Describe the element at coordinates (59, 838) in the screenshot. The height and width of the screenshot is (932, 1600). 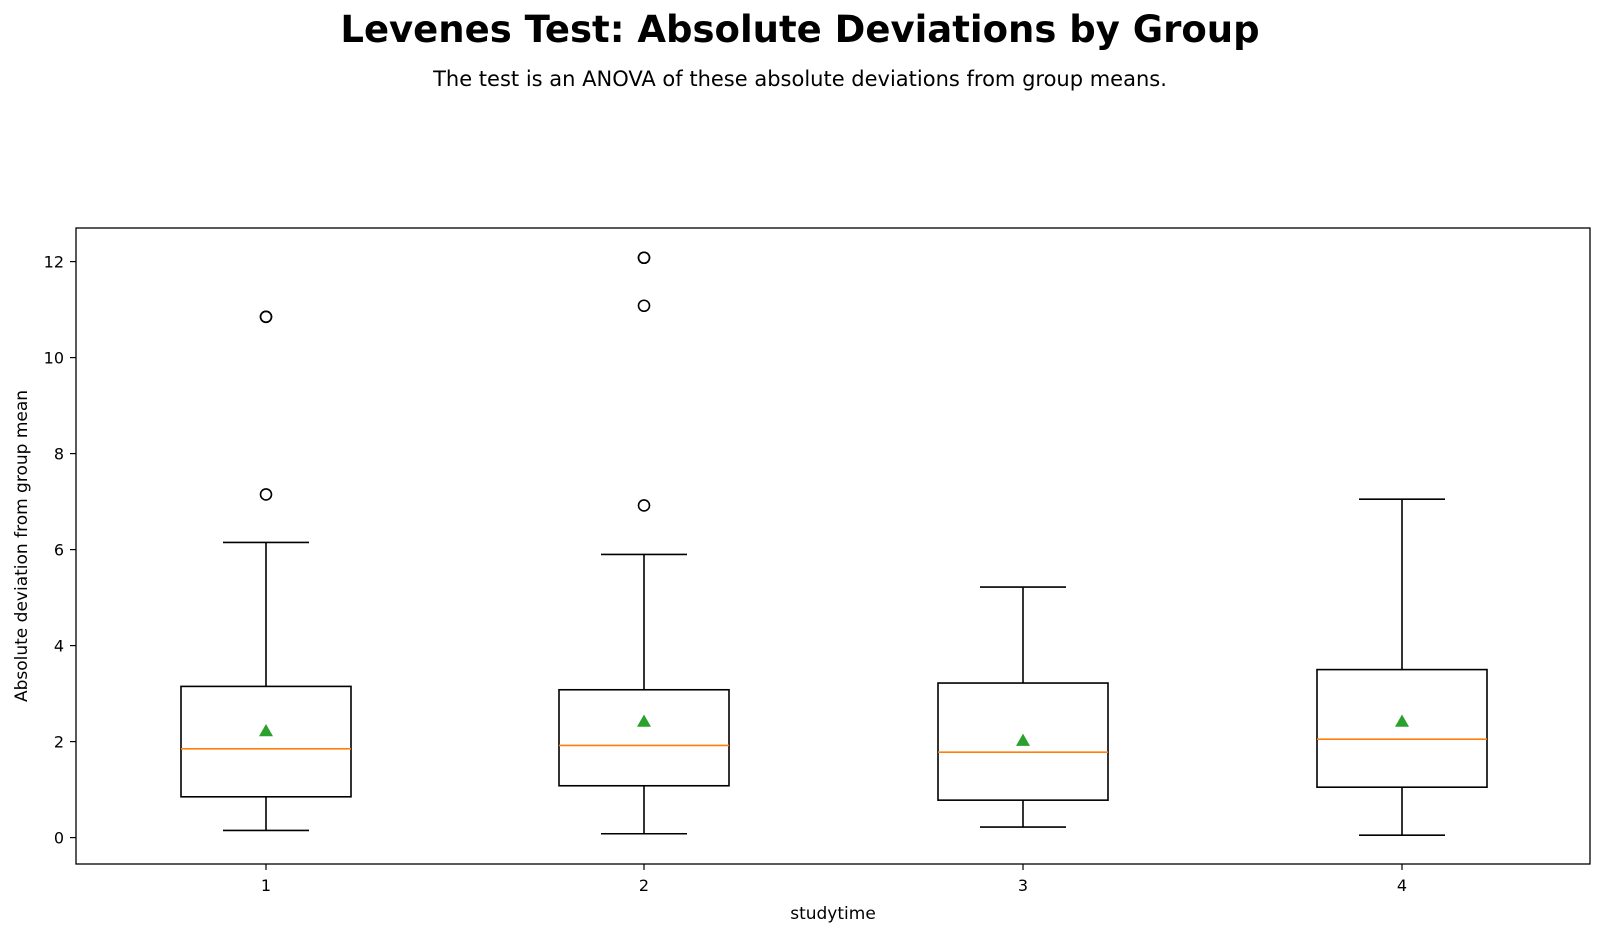
I see `y-tick-label: 0` at that location.